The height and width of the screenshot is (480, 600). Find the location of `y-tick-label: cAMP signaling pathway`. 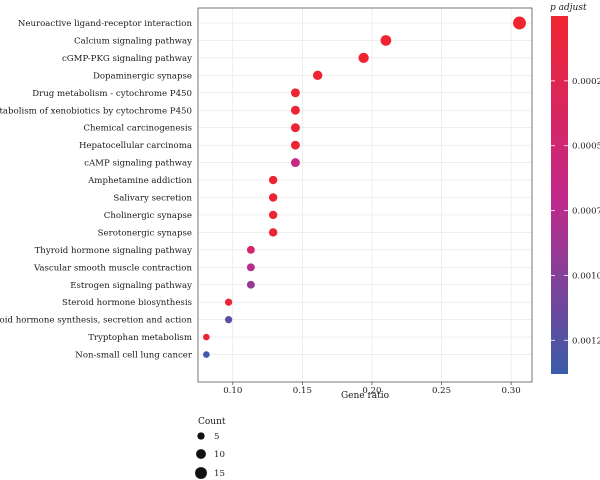

y-tick-label: cAMP signaling pathway is located at coordinates (138, 164).